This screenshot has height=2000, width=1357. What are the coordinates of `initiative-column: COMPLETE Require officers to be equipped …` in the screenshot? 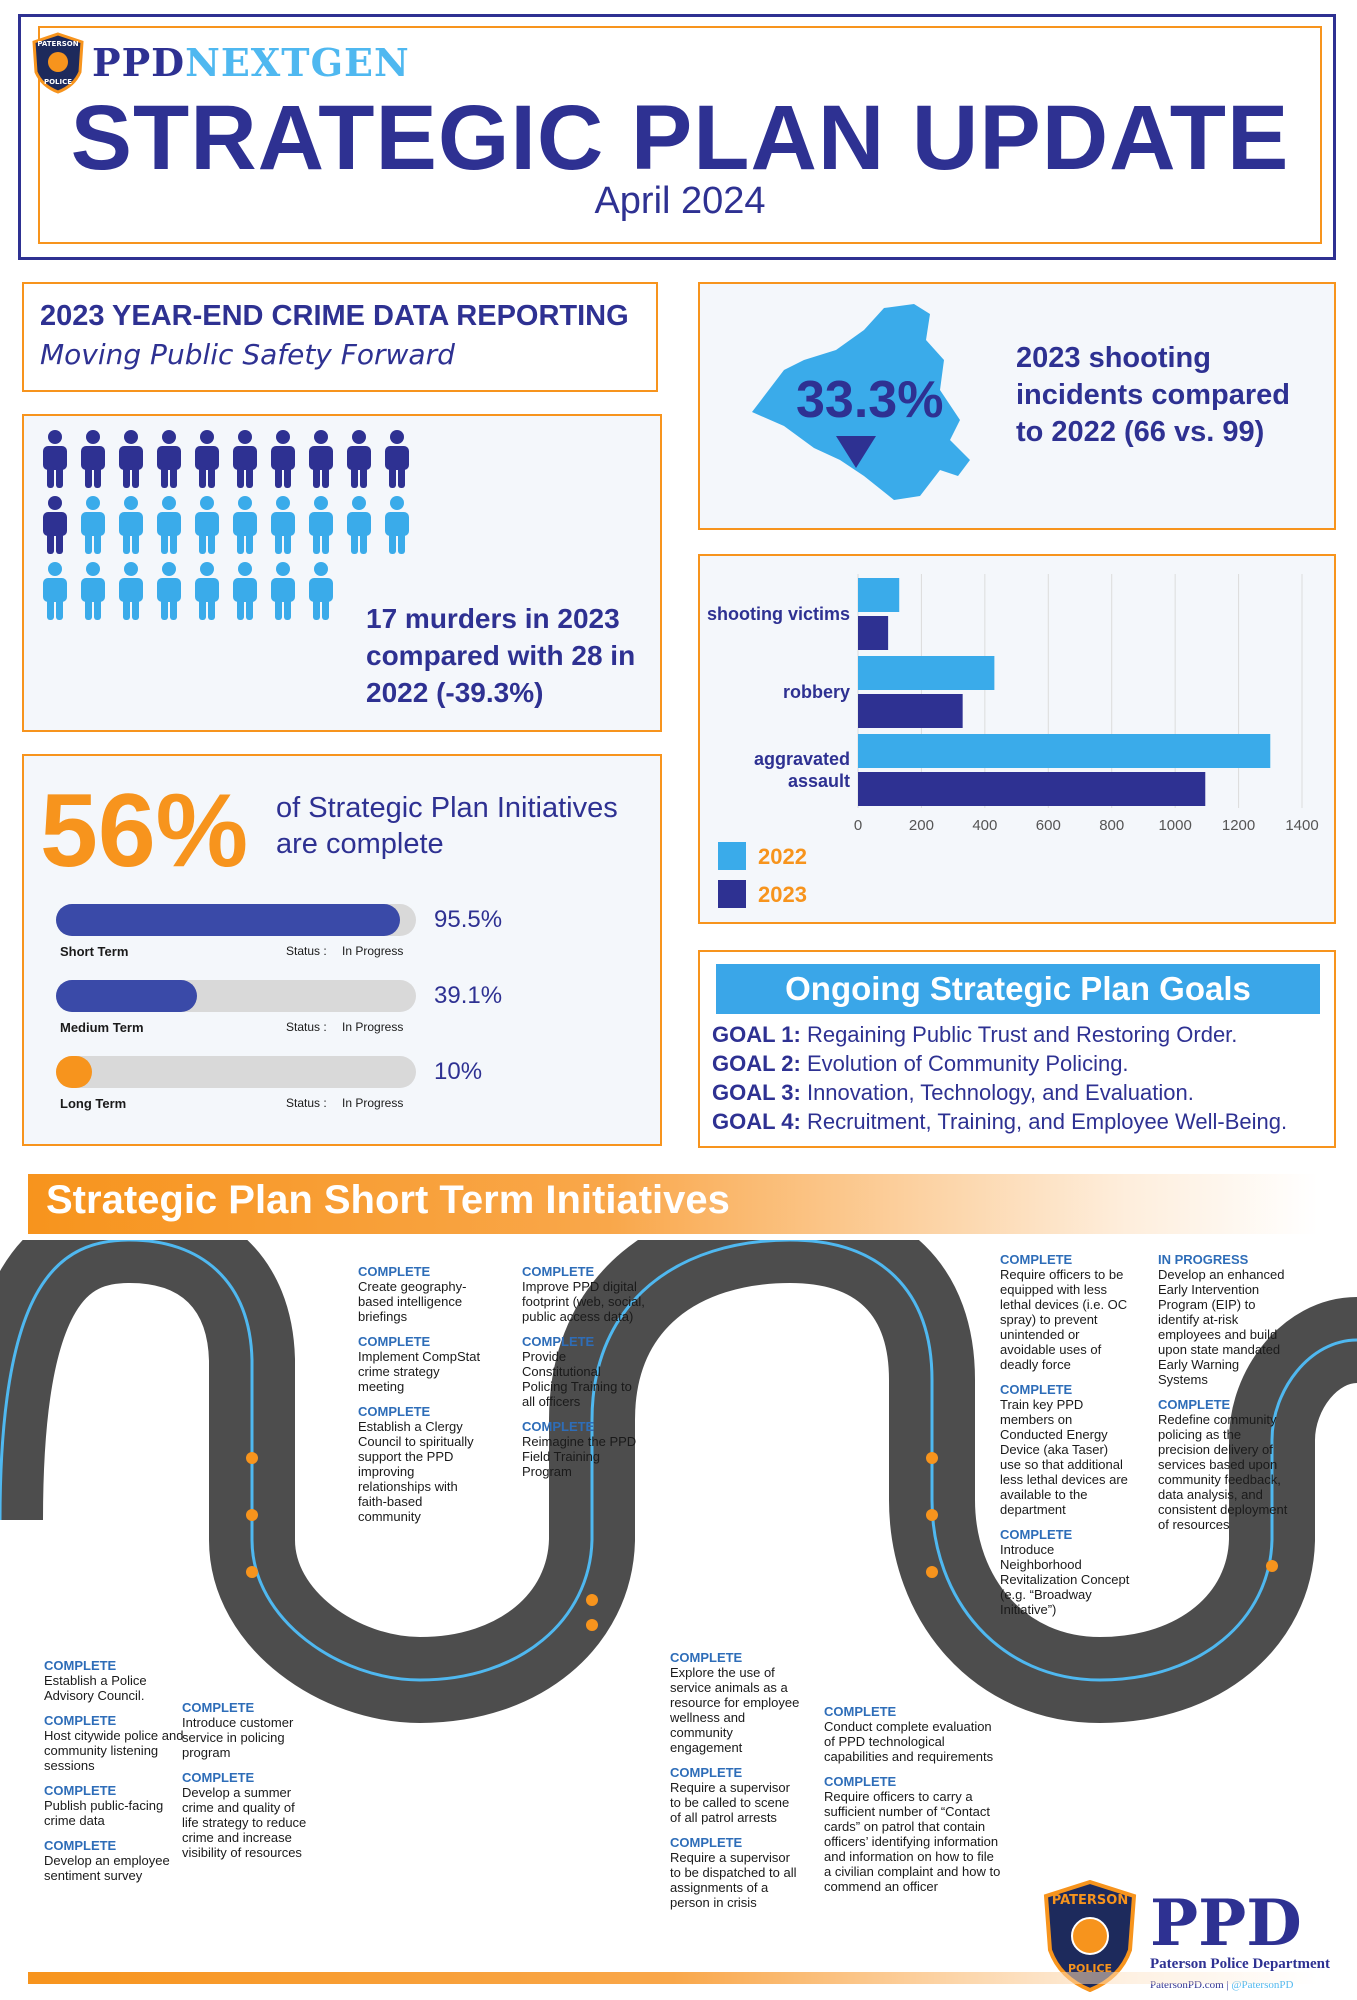 It's located at (1065, 1439).